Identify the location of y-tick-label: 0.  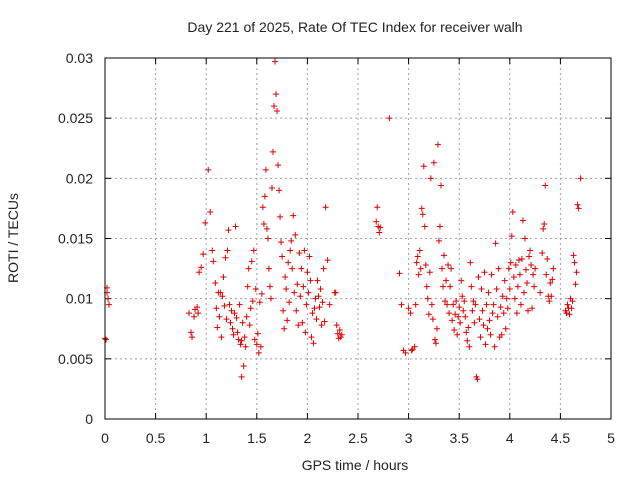
(89, 419).